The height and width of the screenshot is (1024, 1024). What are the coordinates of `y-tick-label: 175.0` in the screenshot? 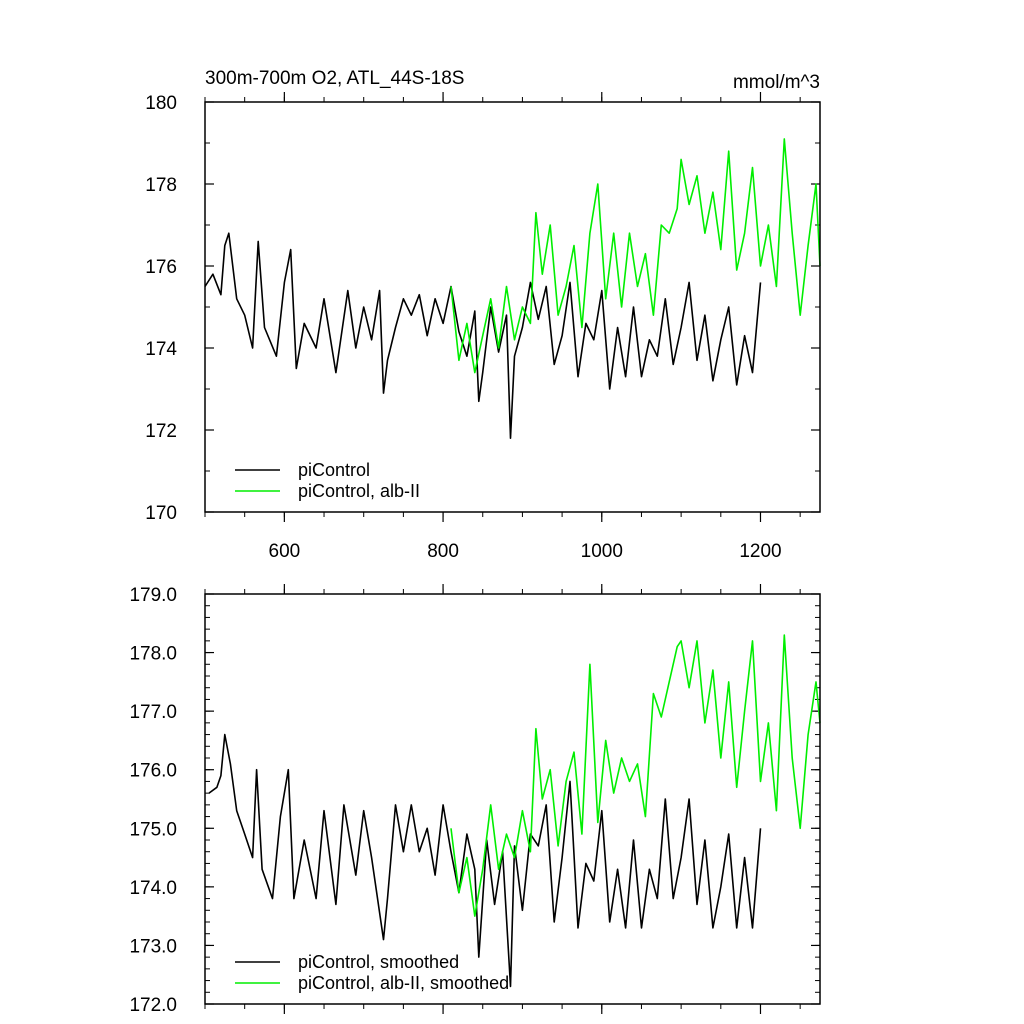 It's located at (153, 829).